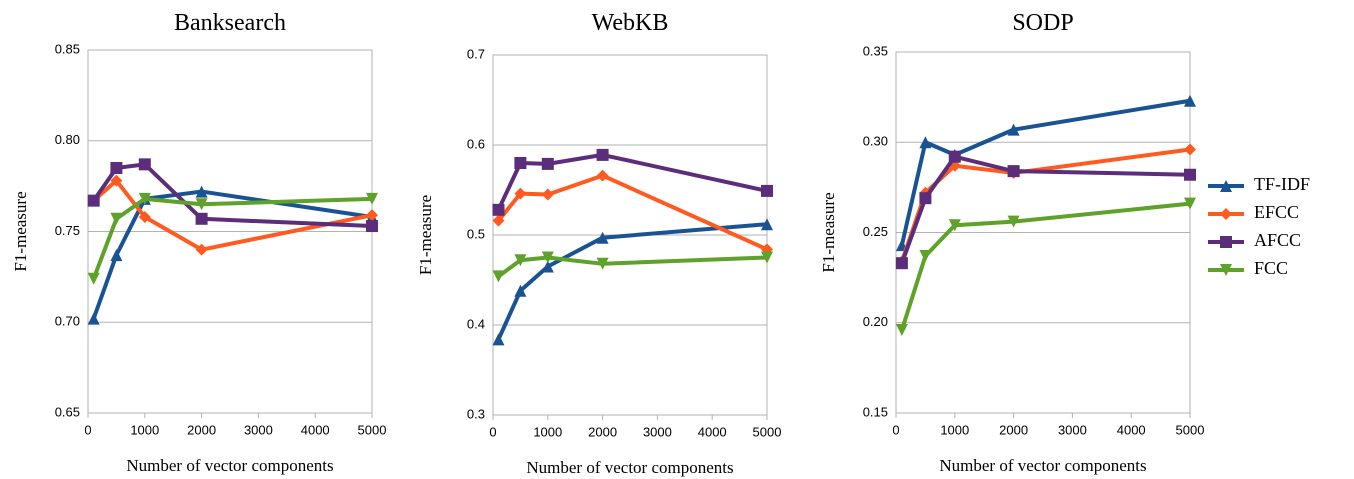 This screenshot has width=1354, height=479. Describe the element at coordinates (67, 411) in the screenshot. I see `y-tick-label: 0.65` at that location.